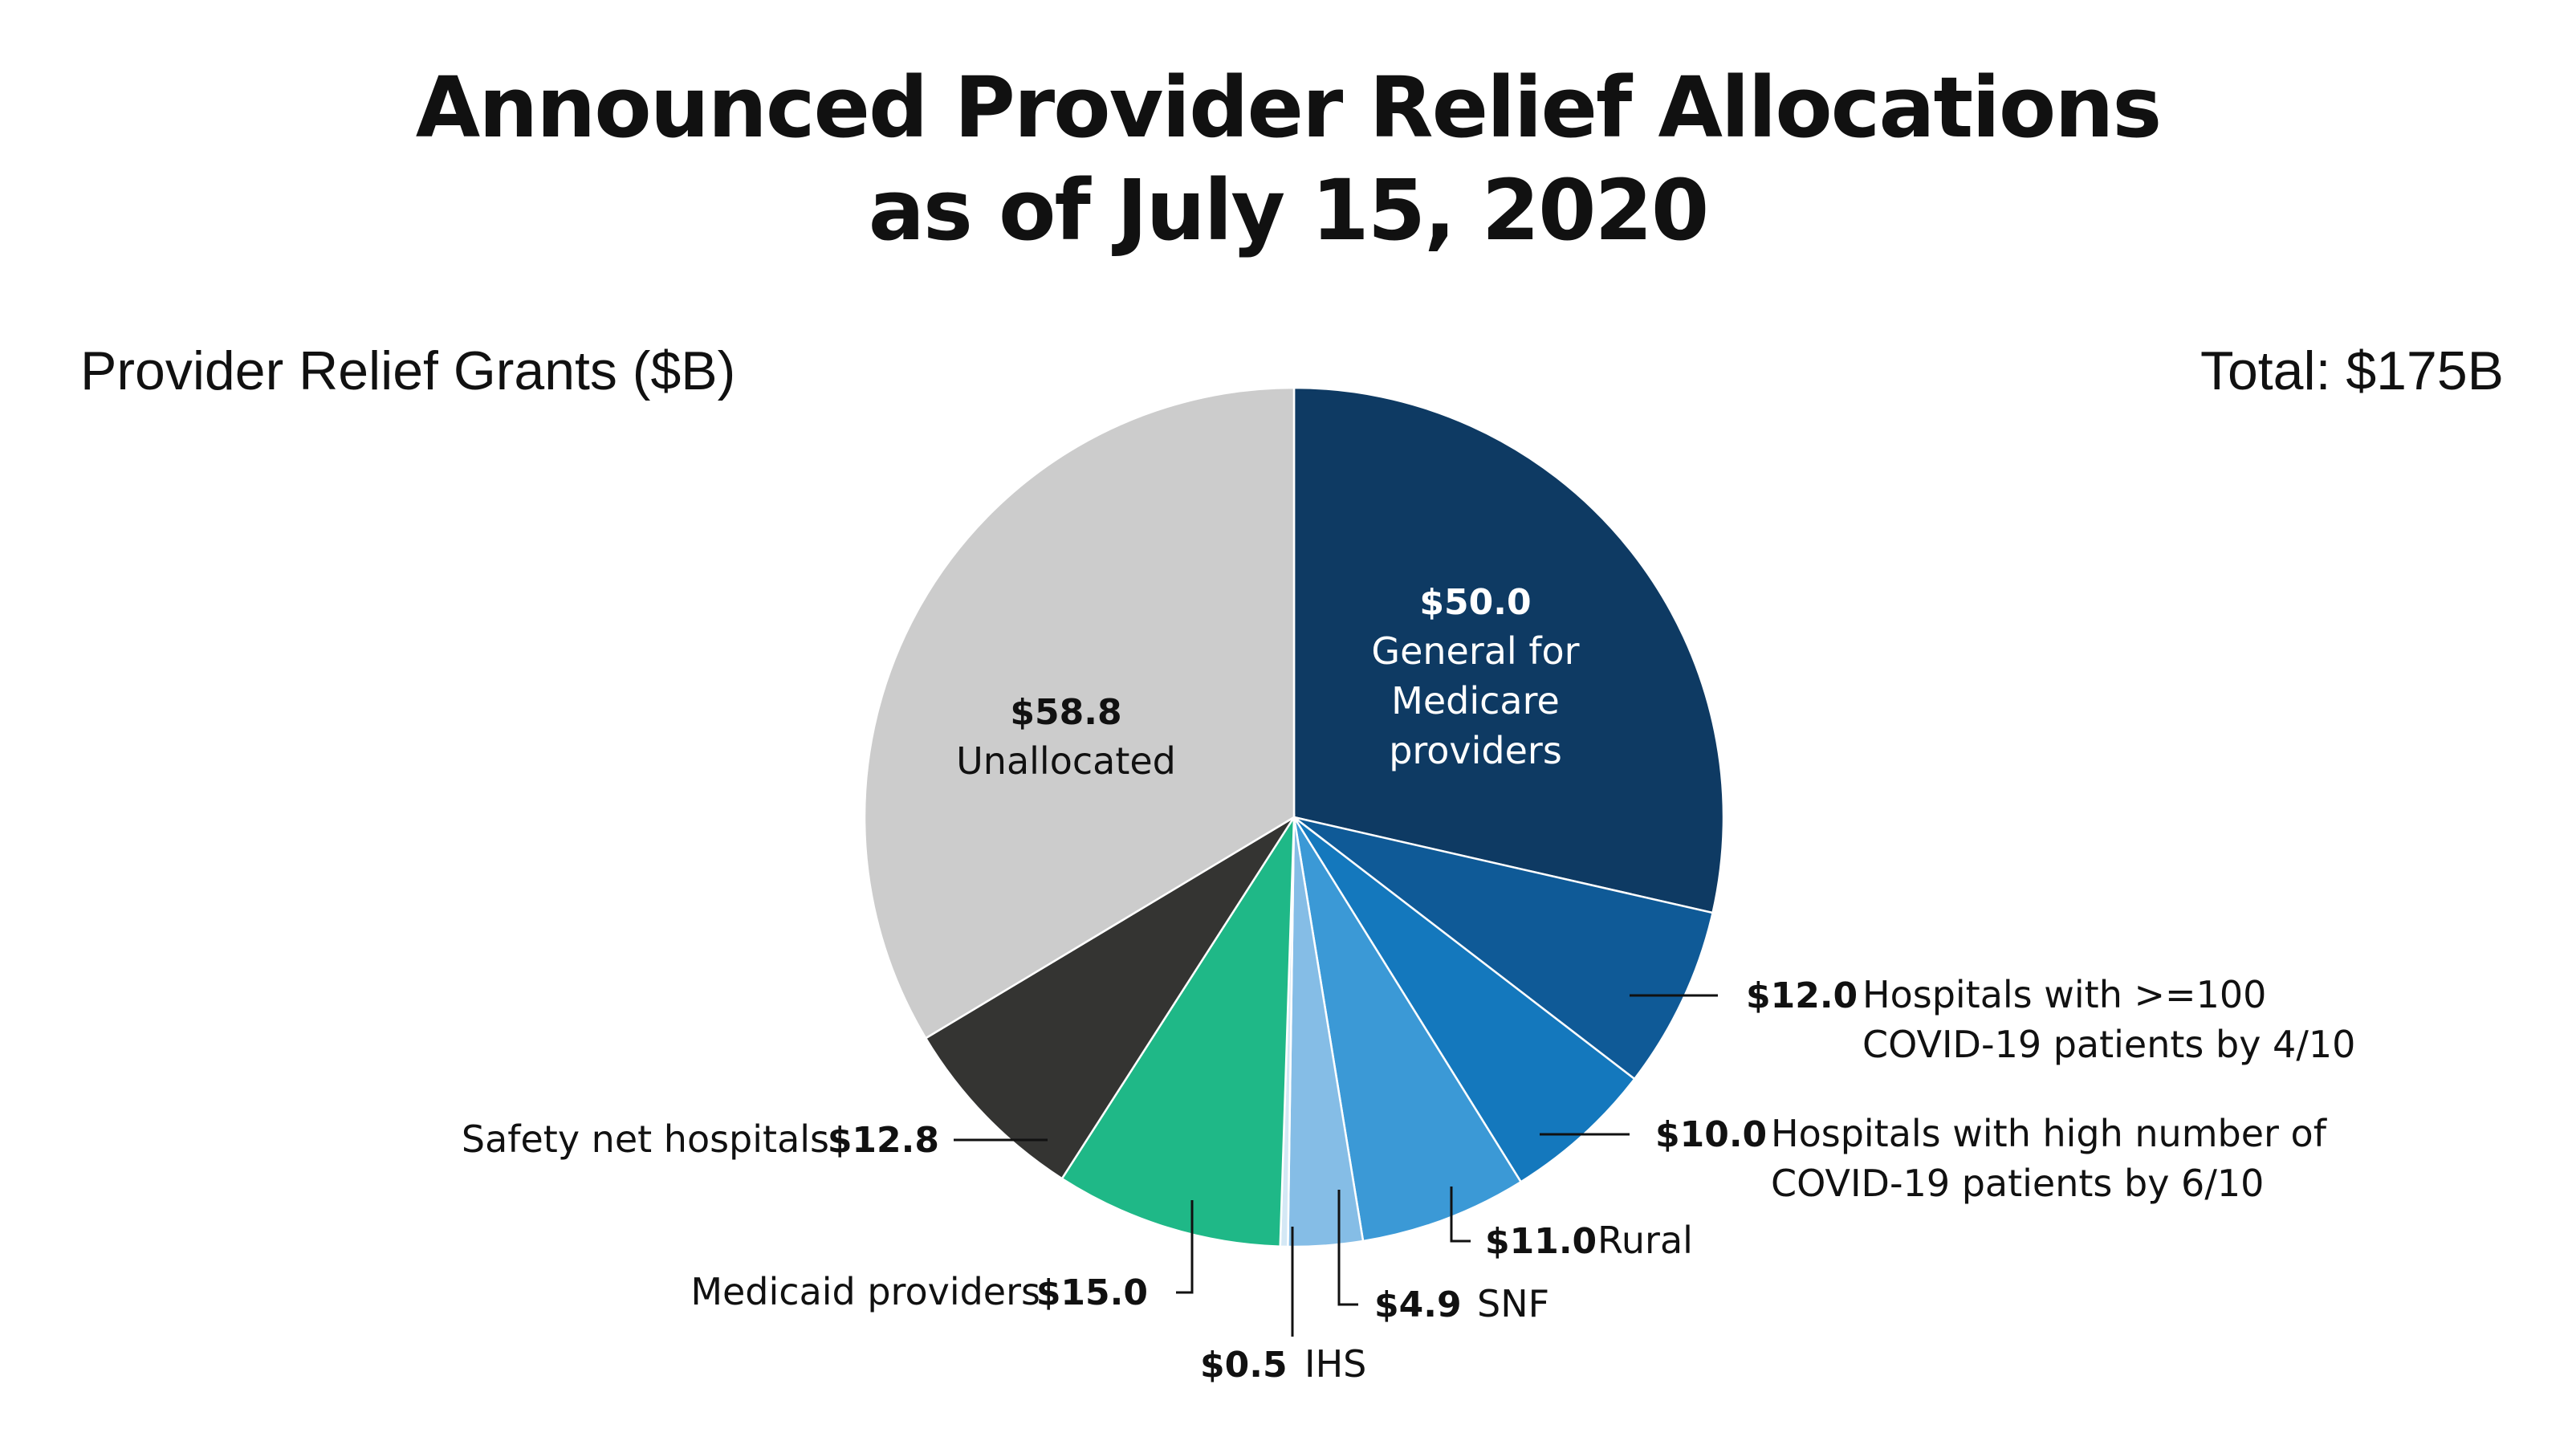 The height and width of the screenshot is (1445, 2576). What do you see at coordinates (883, 1140) in the screenshot?
I see `slice-value-label: $12.8` at bounding box center [883, 1140].